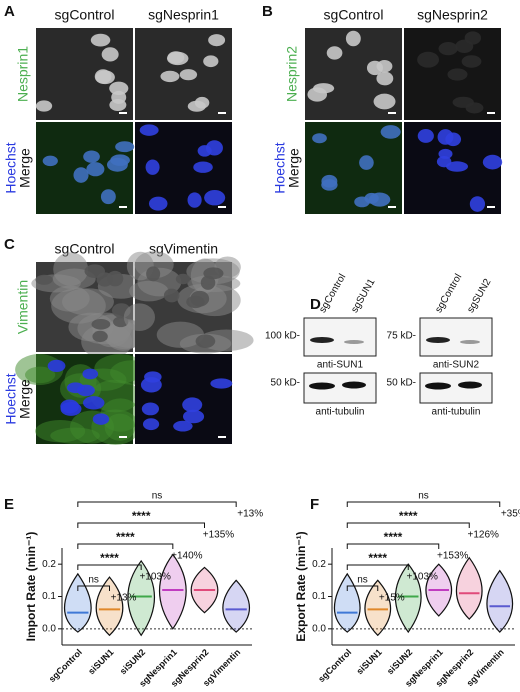 Image resolution: width=520 pixels, height=692 pixels. I want to click on panel-letter: D, so click(315, 304).